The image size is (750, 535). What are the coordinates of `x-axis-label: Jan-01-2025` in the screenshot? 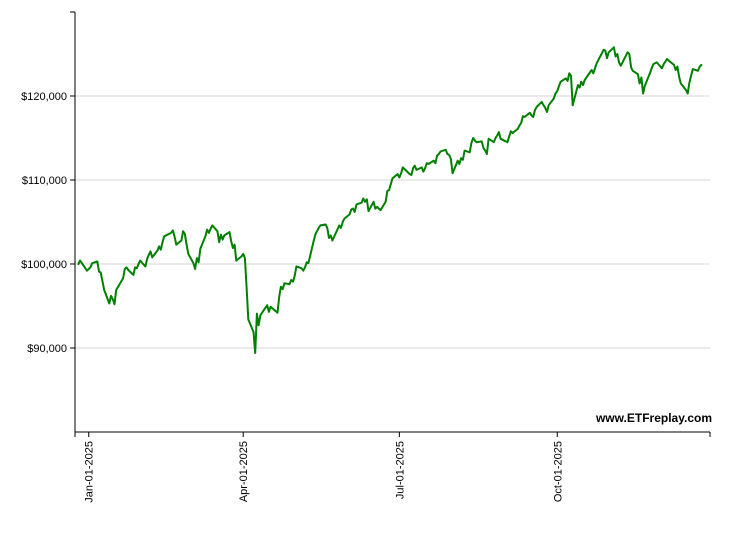 It's located at (90, 472).